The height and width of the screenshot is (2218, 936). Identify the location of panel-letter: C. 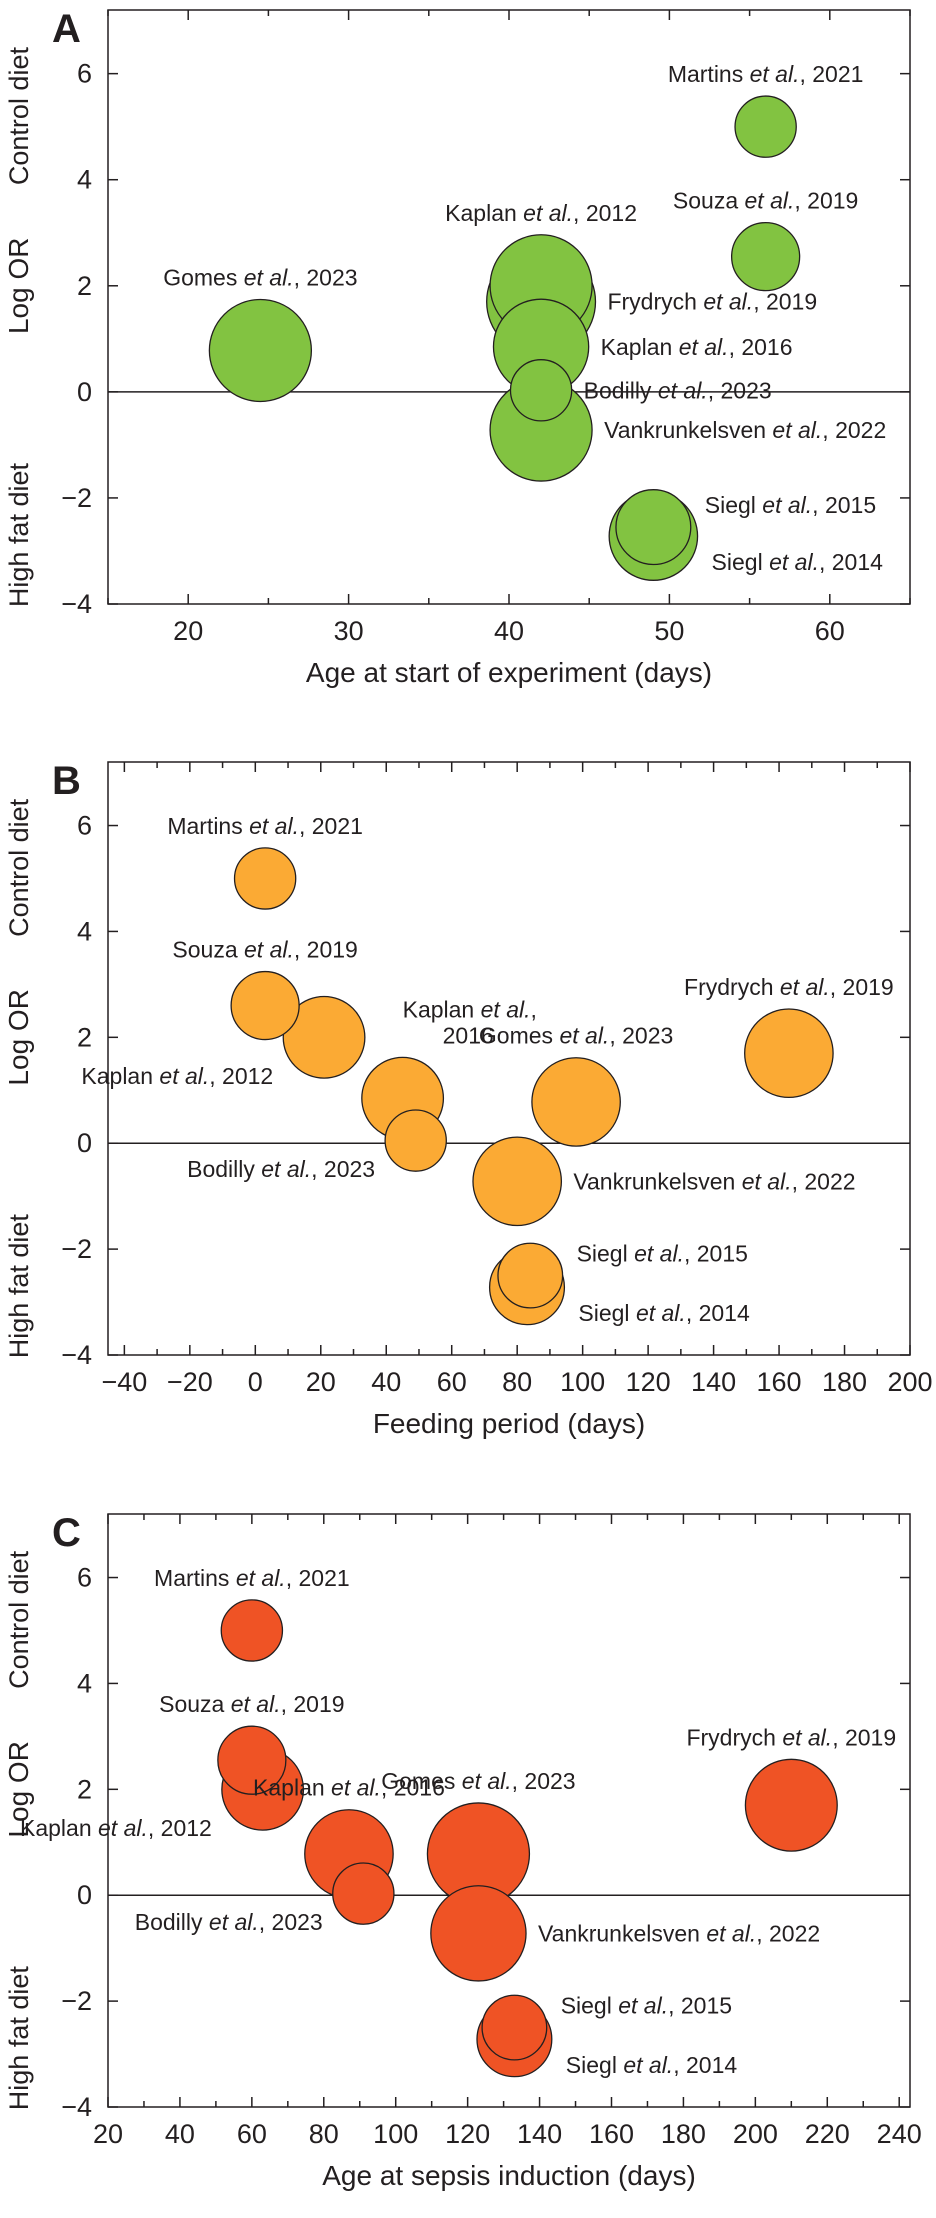
(66, 1533).